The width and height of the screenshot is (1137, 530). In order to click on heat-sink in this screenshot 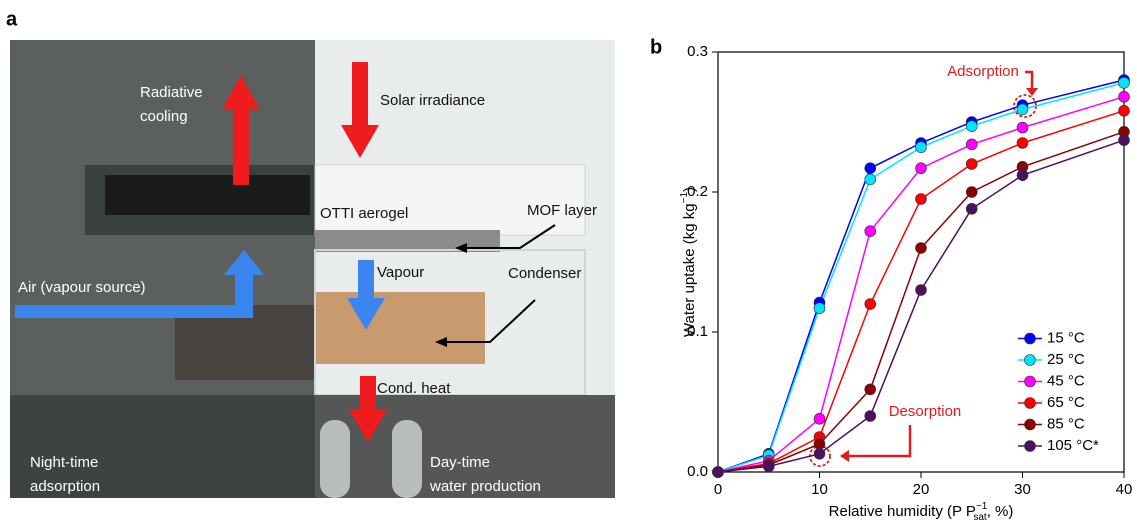, I will do `click(312, 446)`.